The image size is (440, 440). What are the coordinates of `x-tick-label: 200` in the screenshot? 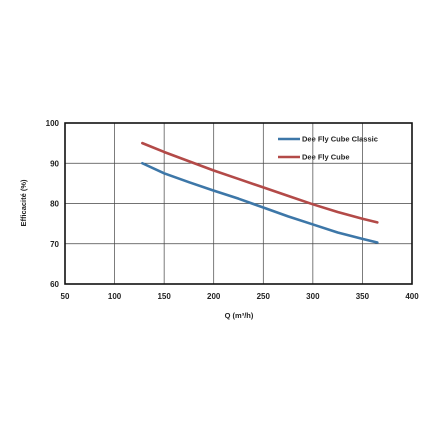 It's located at (214, 296).